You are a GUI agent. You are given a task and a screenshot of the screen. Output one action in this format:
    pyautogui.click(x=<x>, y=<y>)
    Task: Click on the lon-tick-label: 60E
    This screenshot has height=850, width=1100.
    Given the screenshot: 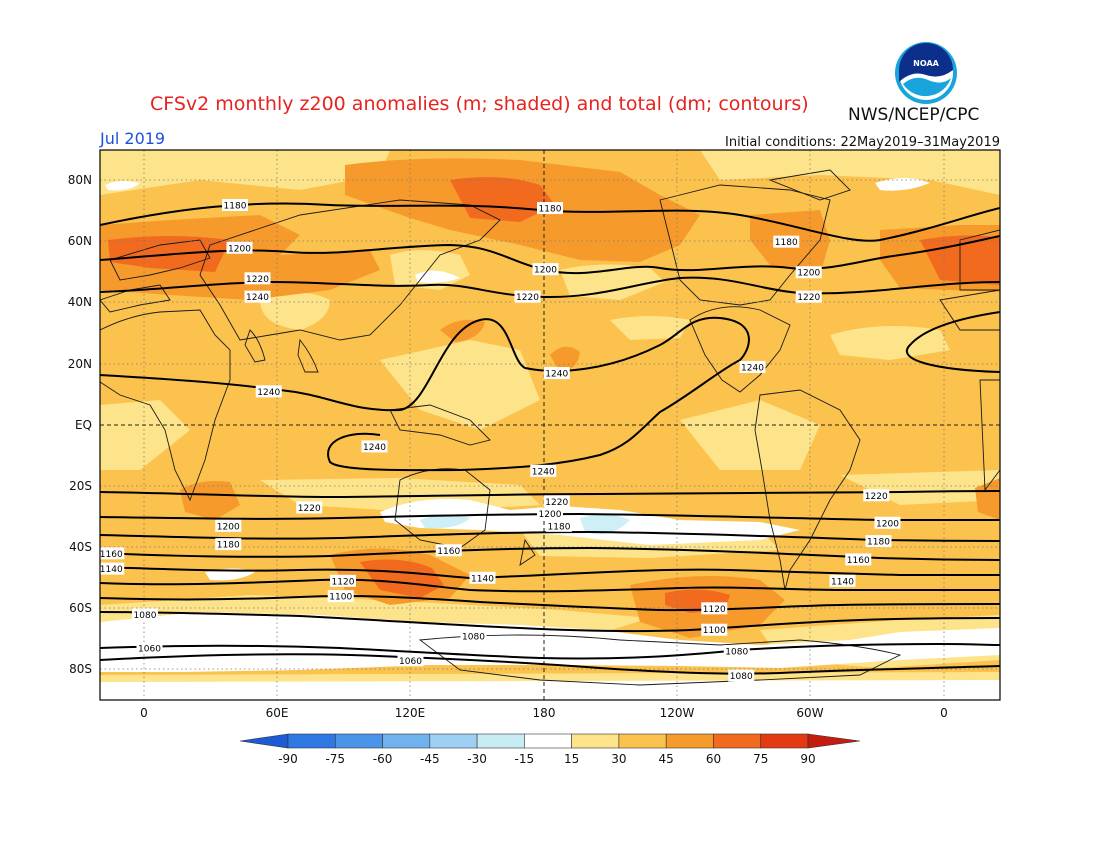 What is the action you would take?
    pyautogui.click(x=277, y=713)
    